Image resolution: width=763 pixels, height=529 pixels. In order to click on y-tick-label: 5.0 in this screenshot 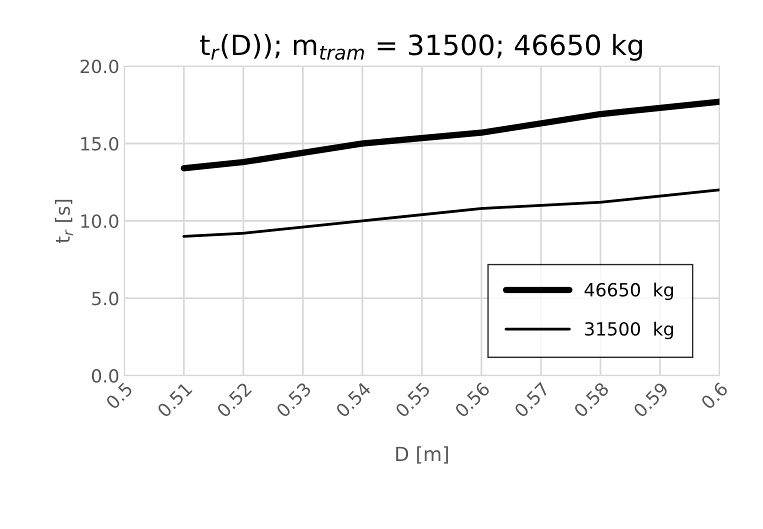, I will do `click(105, 299)`.